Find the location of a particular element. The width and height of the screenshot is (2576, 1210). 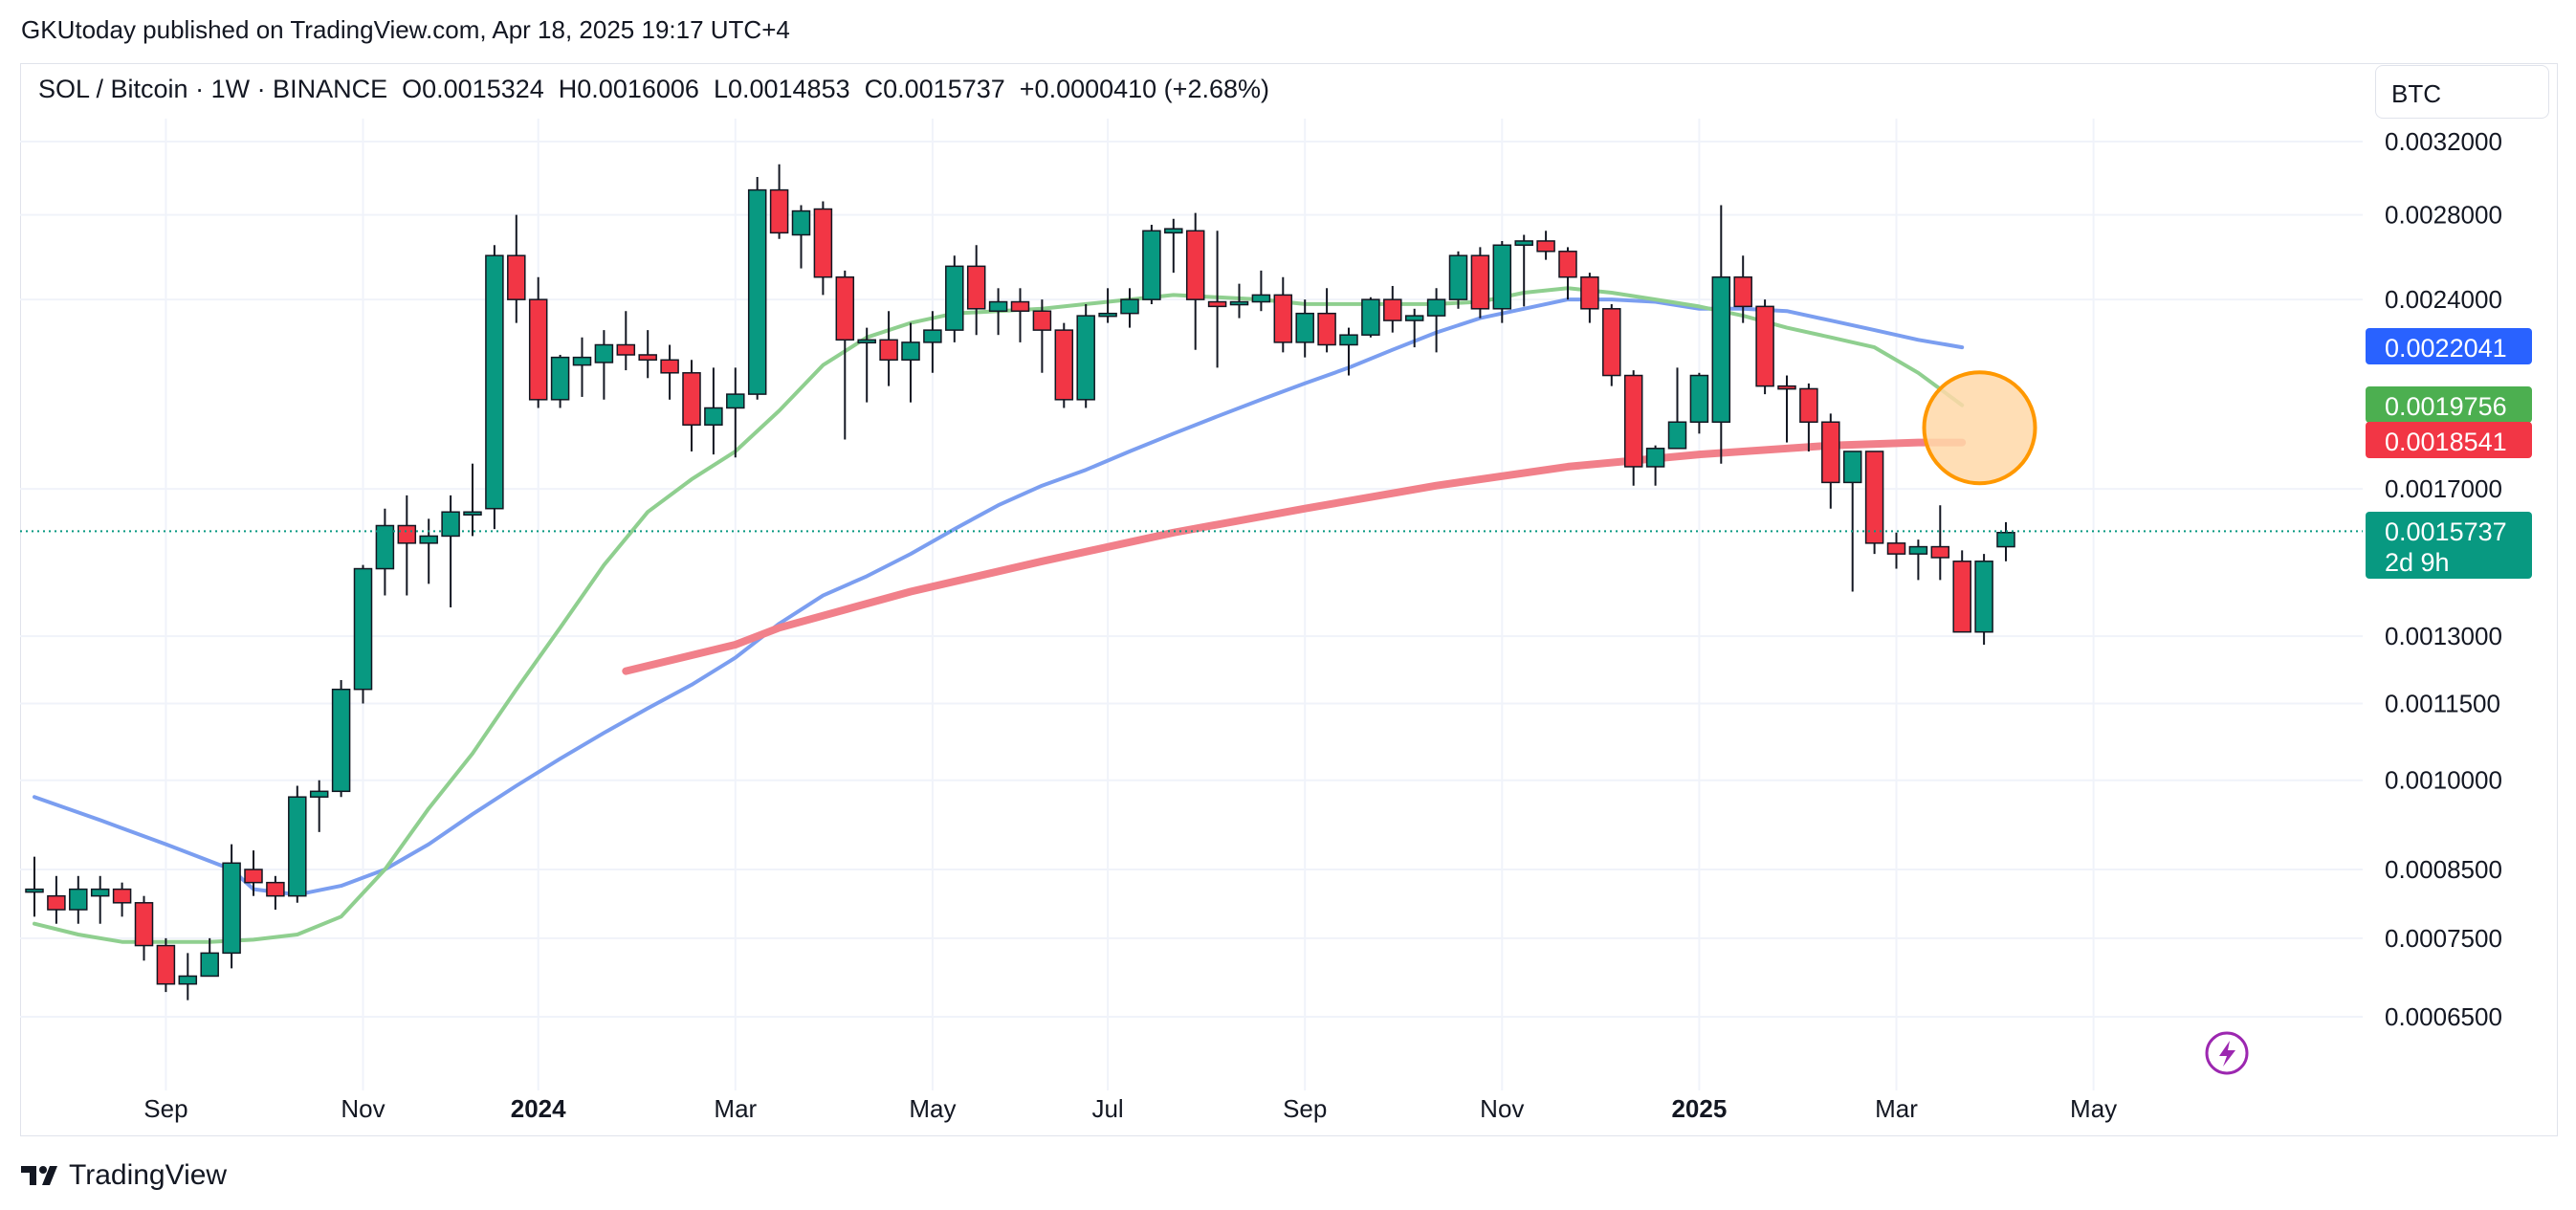

ohlc-low: 0.0014853 is located at coordinates (788, 89).